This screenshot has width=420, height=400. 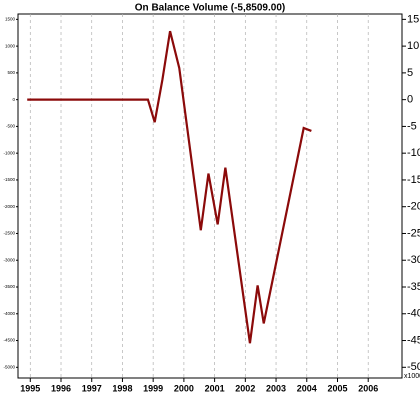 I want to click on y2-tick-label: -50, so click(x=413, y=367).